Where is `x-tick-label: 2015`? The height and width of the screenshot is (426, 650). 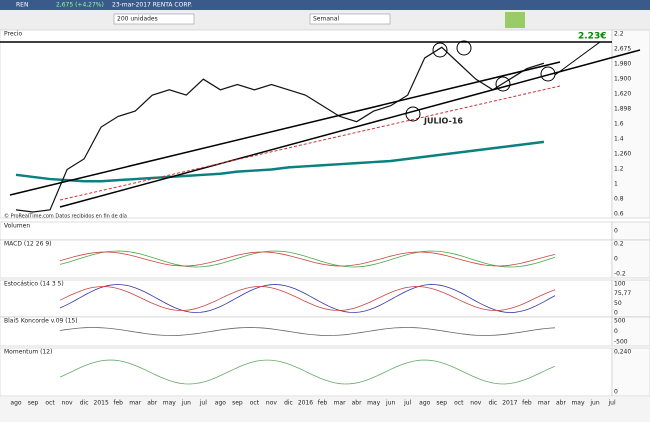
x-tick-label: 2015 is located at coordinates (101, 403).